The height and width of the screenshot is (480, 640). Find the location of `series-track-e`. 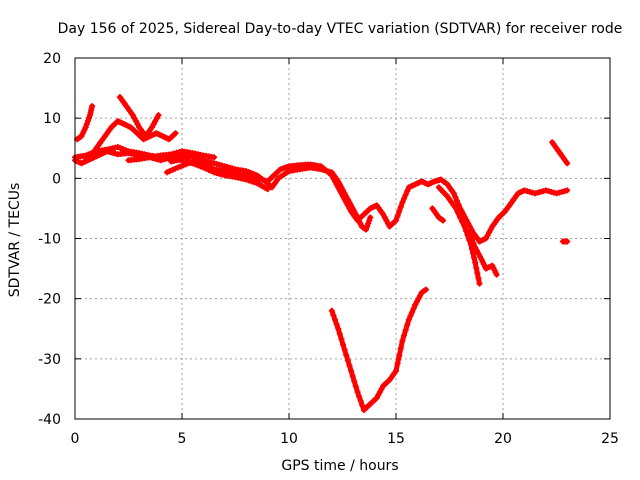

series-track-e is located at coordinates (139, 117).